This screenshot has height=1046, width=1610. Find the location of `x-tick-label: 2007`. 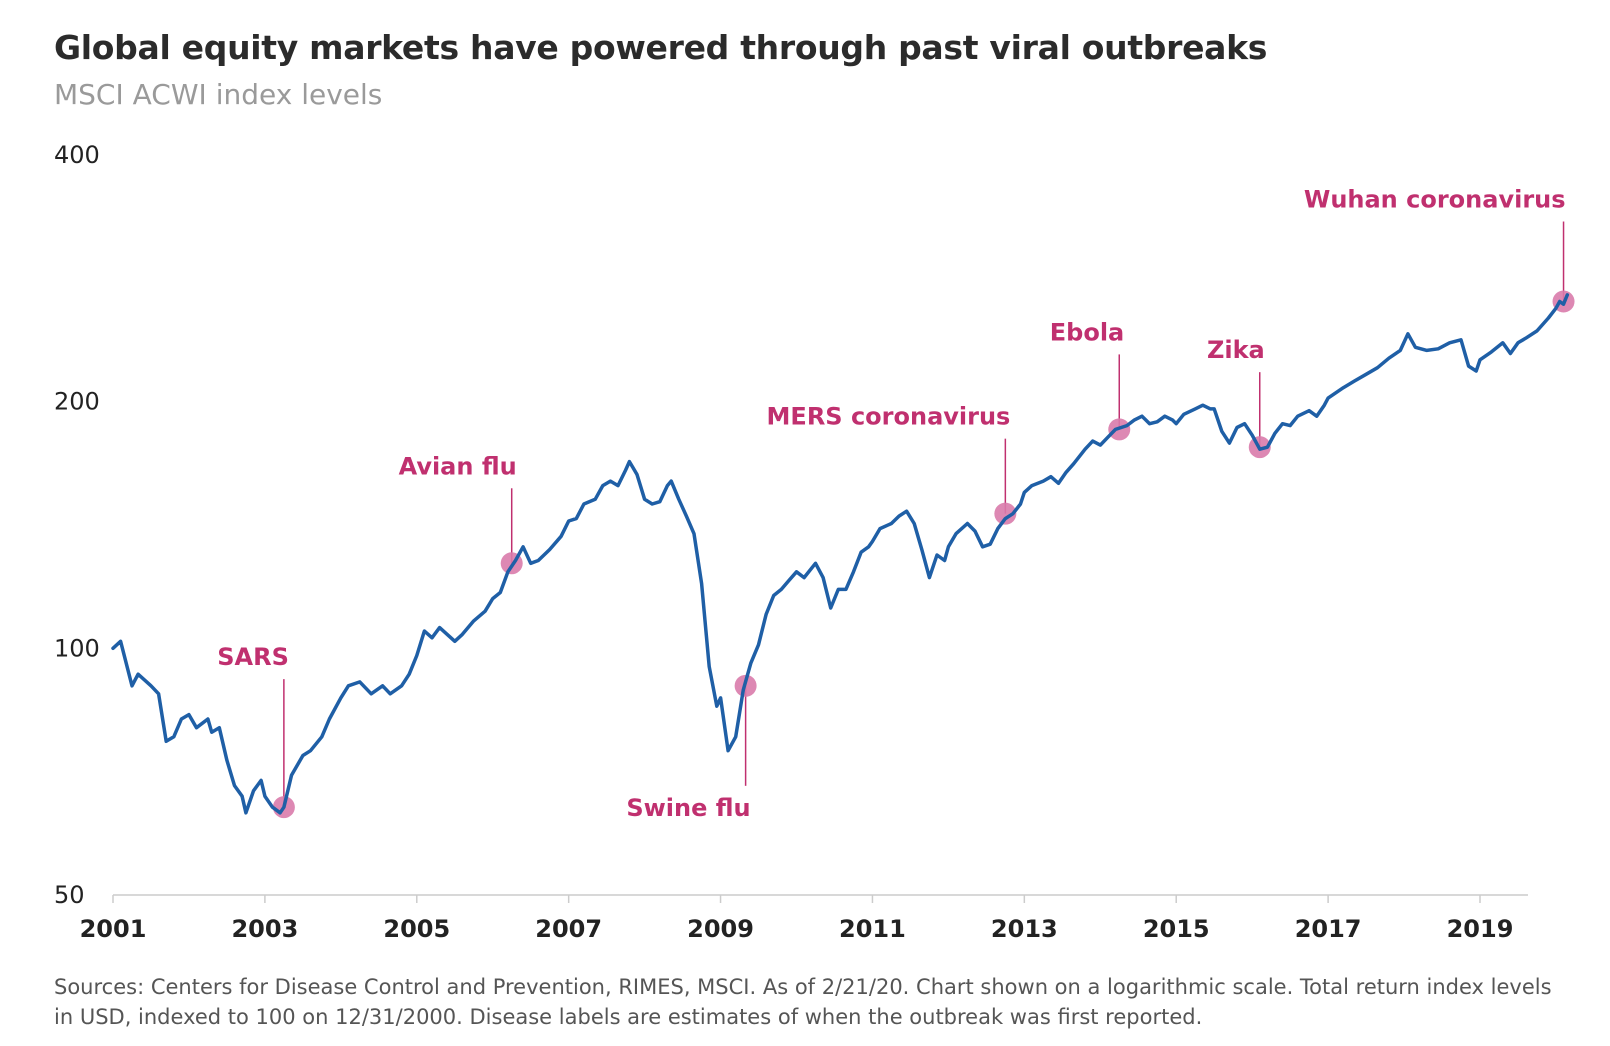

x-tick-label: 2007 is located at coordinates (568, 929).